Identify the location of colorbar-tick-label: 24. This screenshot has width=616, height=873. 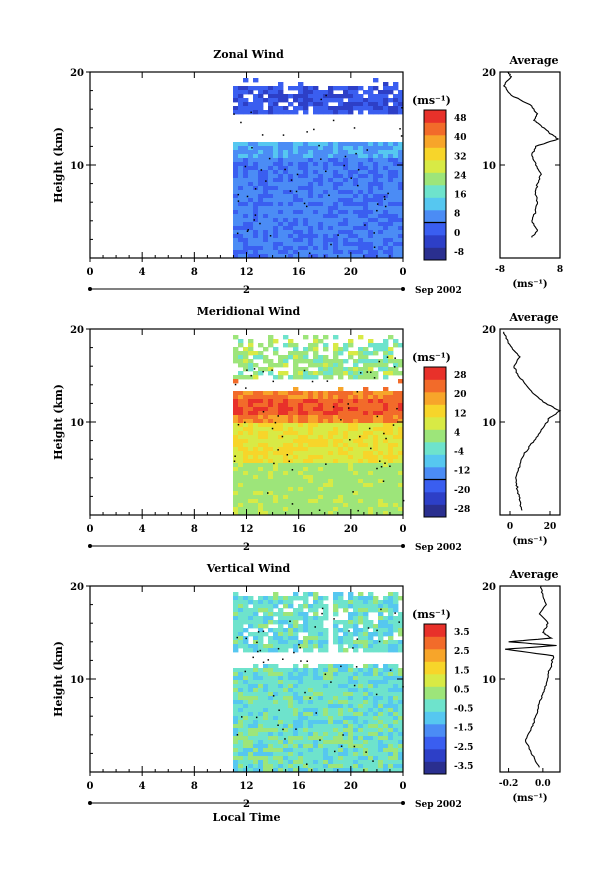
(460, 176).